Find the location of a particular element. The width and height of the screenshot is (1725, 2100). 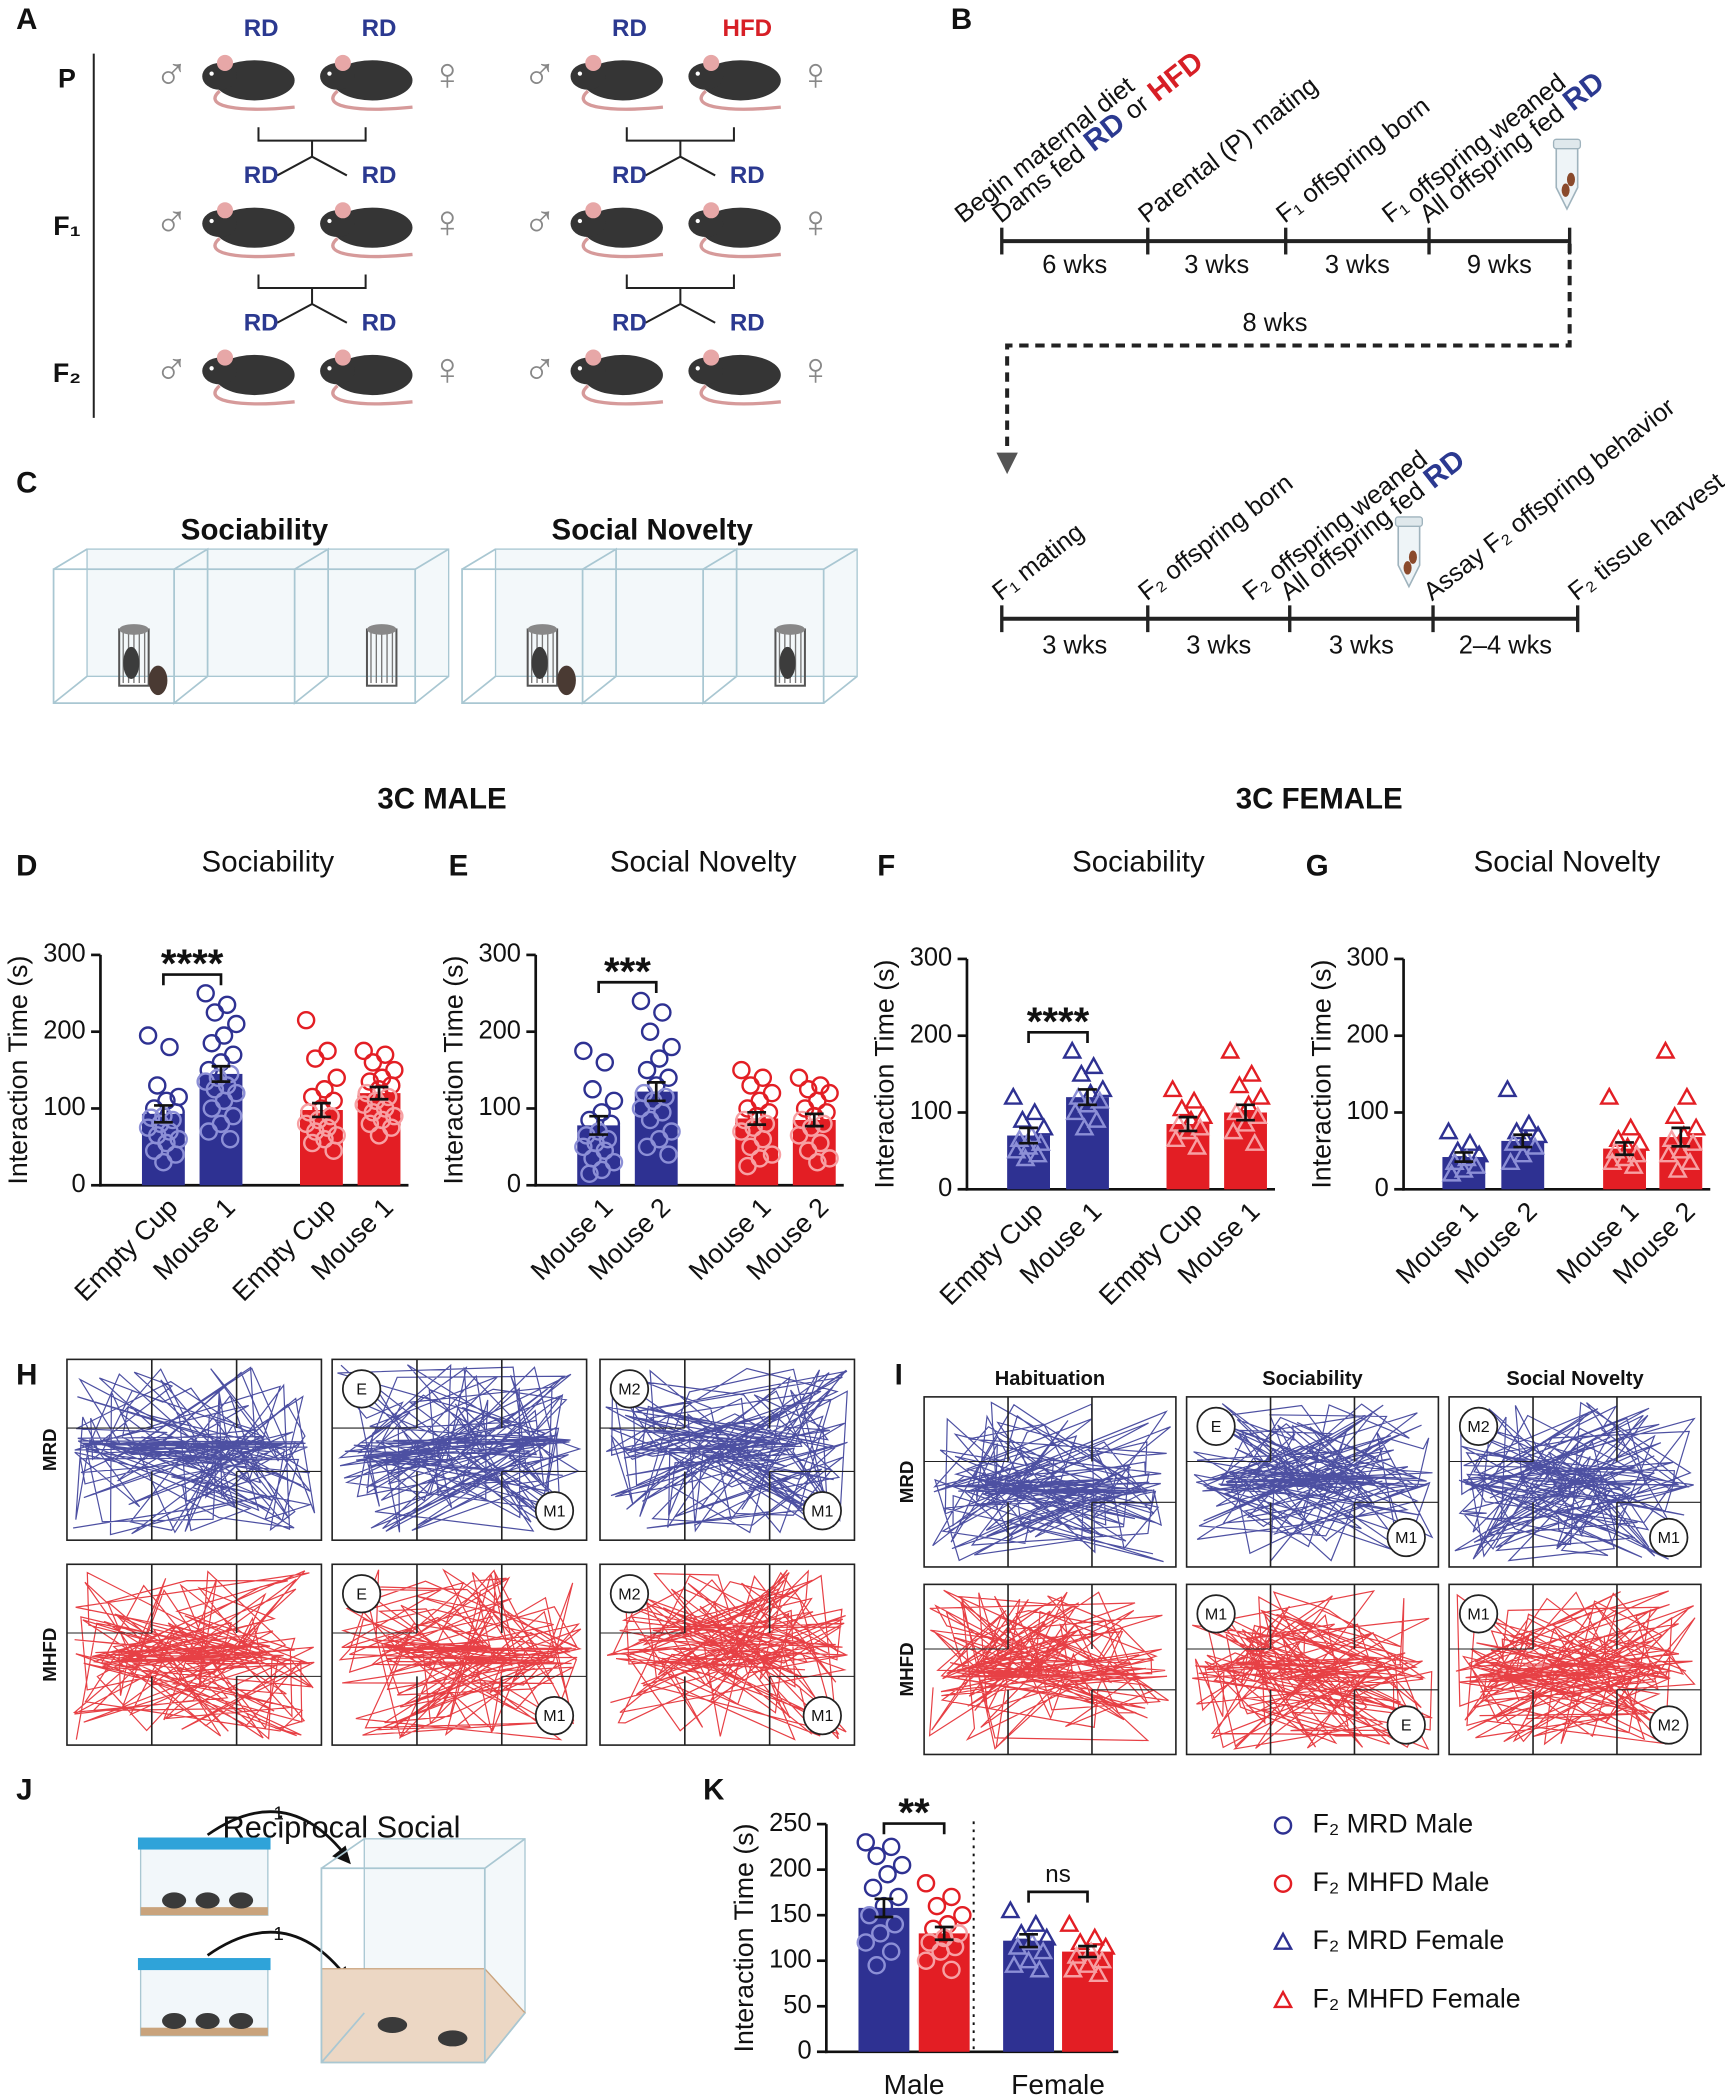

x-tick-label: Female is located at coordinates (1058, 2084).